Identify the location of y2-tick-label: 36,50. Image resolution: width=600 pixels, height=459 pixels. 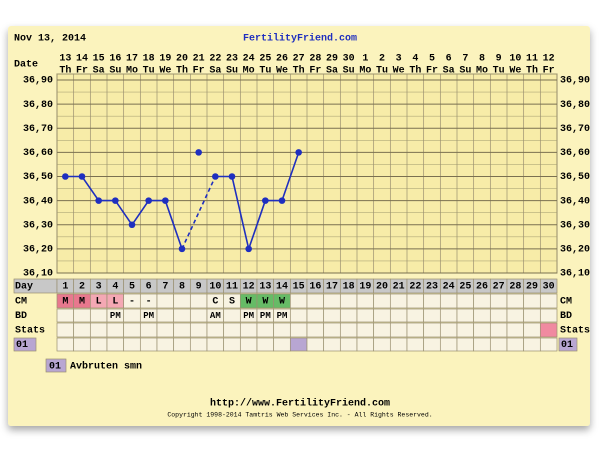
(575, 177).